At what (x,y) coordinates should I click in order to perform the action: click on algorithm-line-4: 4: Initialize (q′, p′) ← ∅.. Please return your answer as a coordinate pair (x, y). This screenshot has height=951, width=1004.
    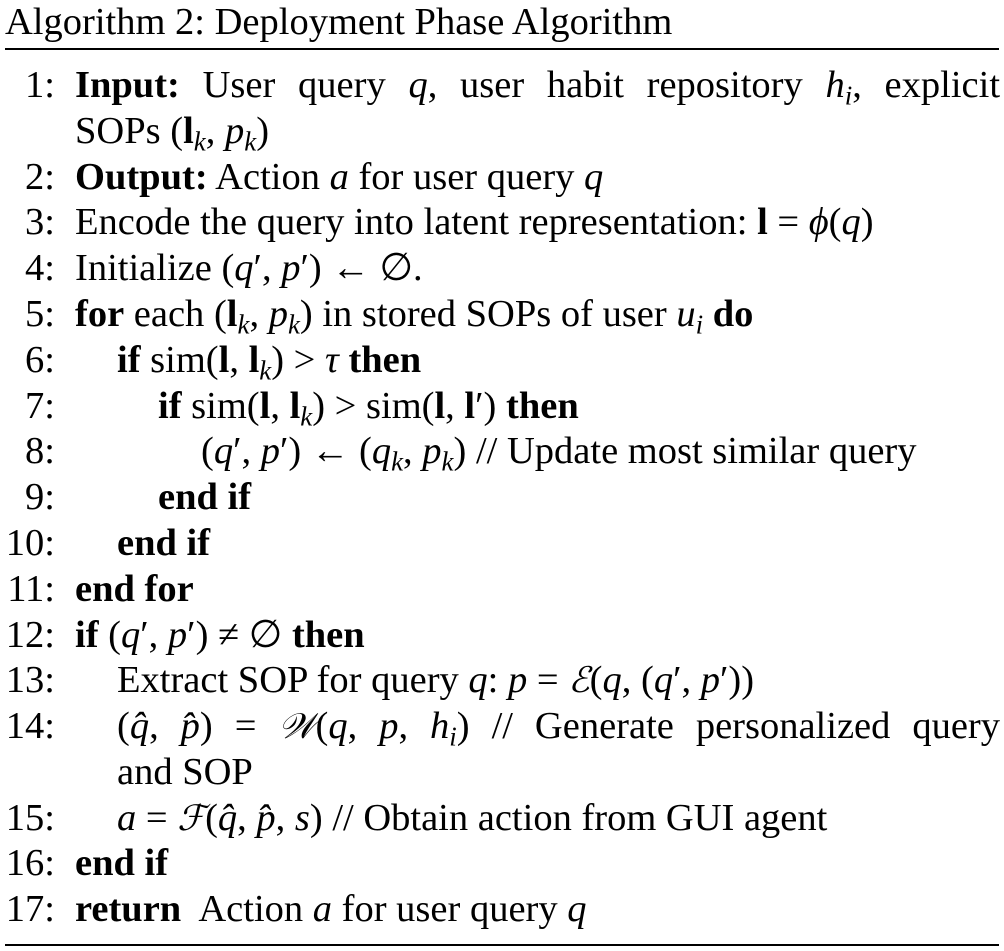
    Looking at the image, I should click on (502, 268).